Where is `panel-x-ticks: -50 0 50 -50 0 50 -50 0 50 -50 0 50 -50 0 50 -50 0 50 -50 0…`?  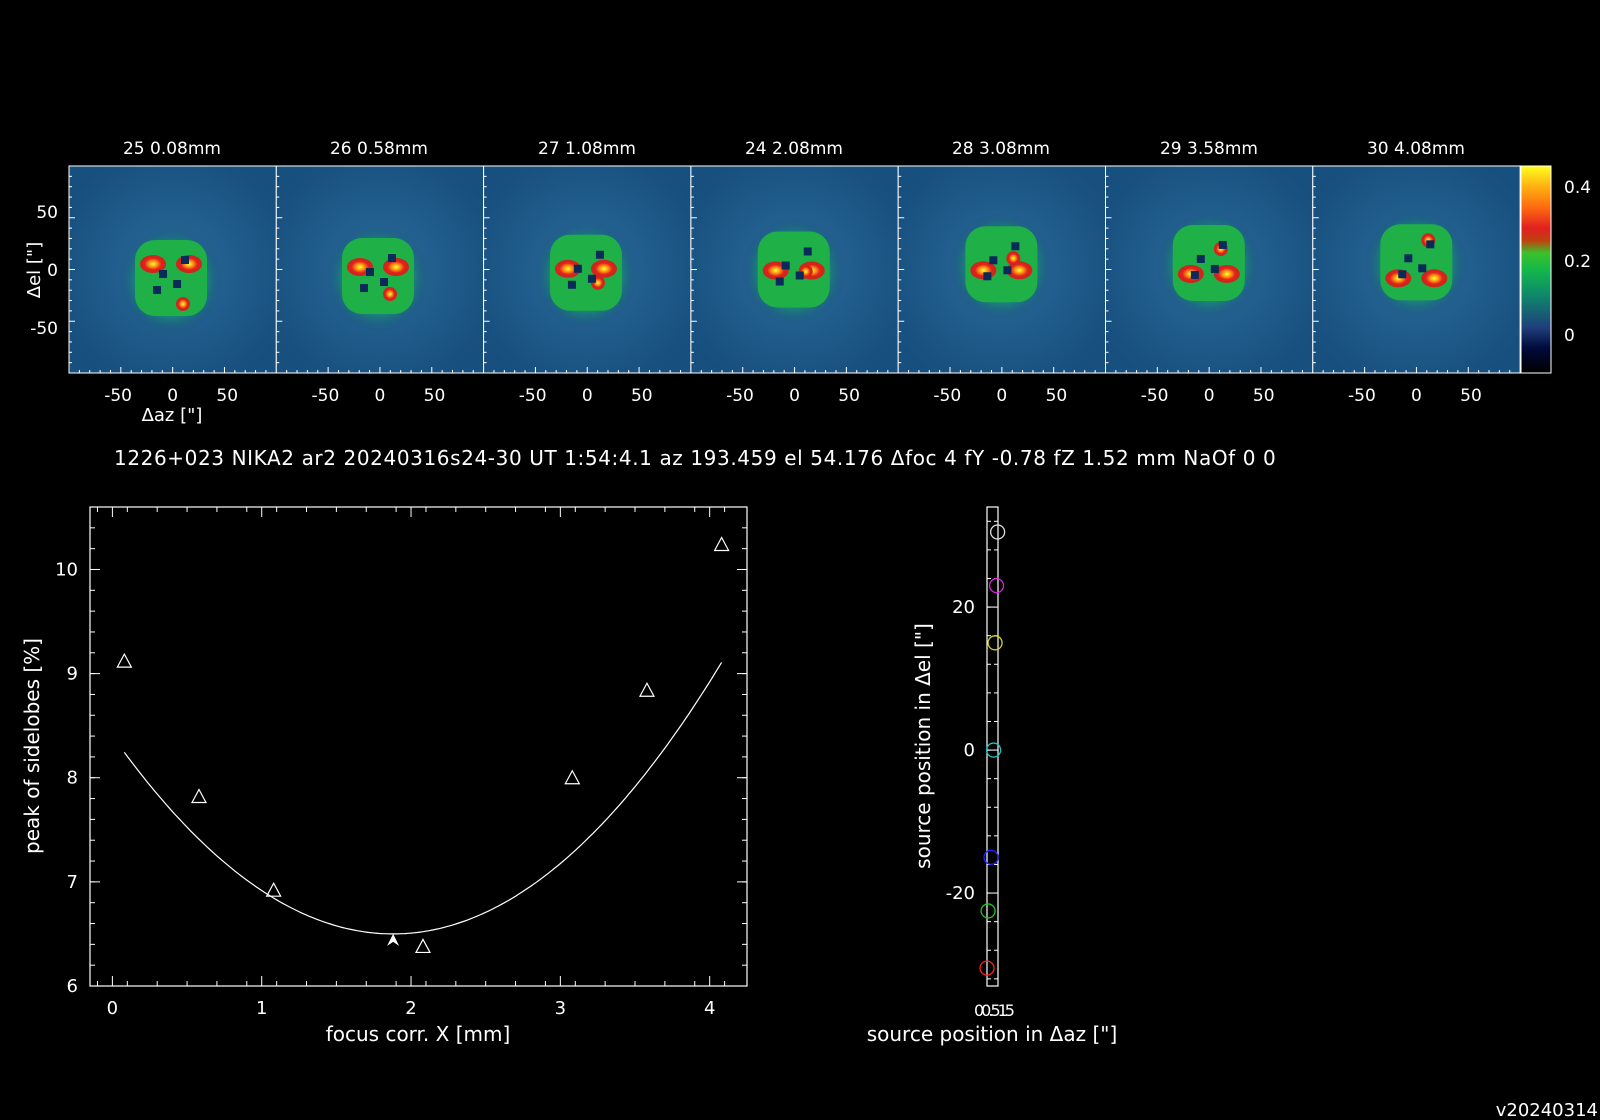
panel-x-ticks: -50 0 50 -50 0 50 -50 0 50 -50 0 50 -50 0 50 -50 0 50 -50 0… is located at coordinates (793, 396).